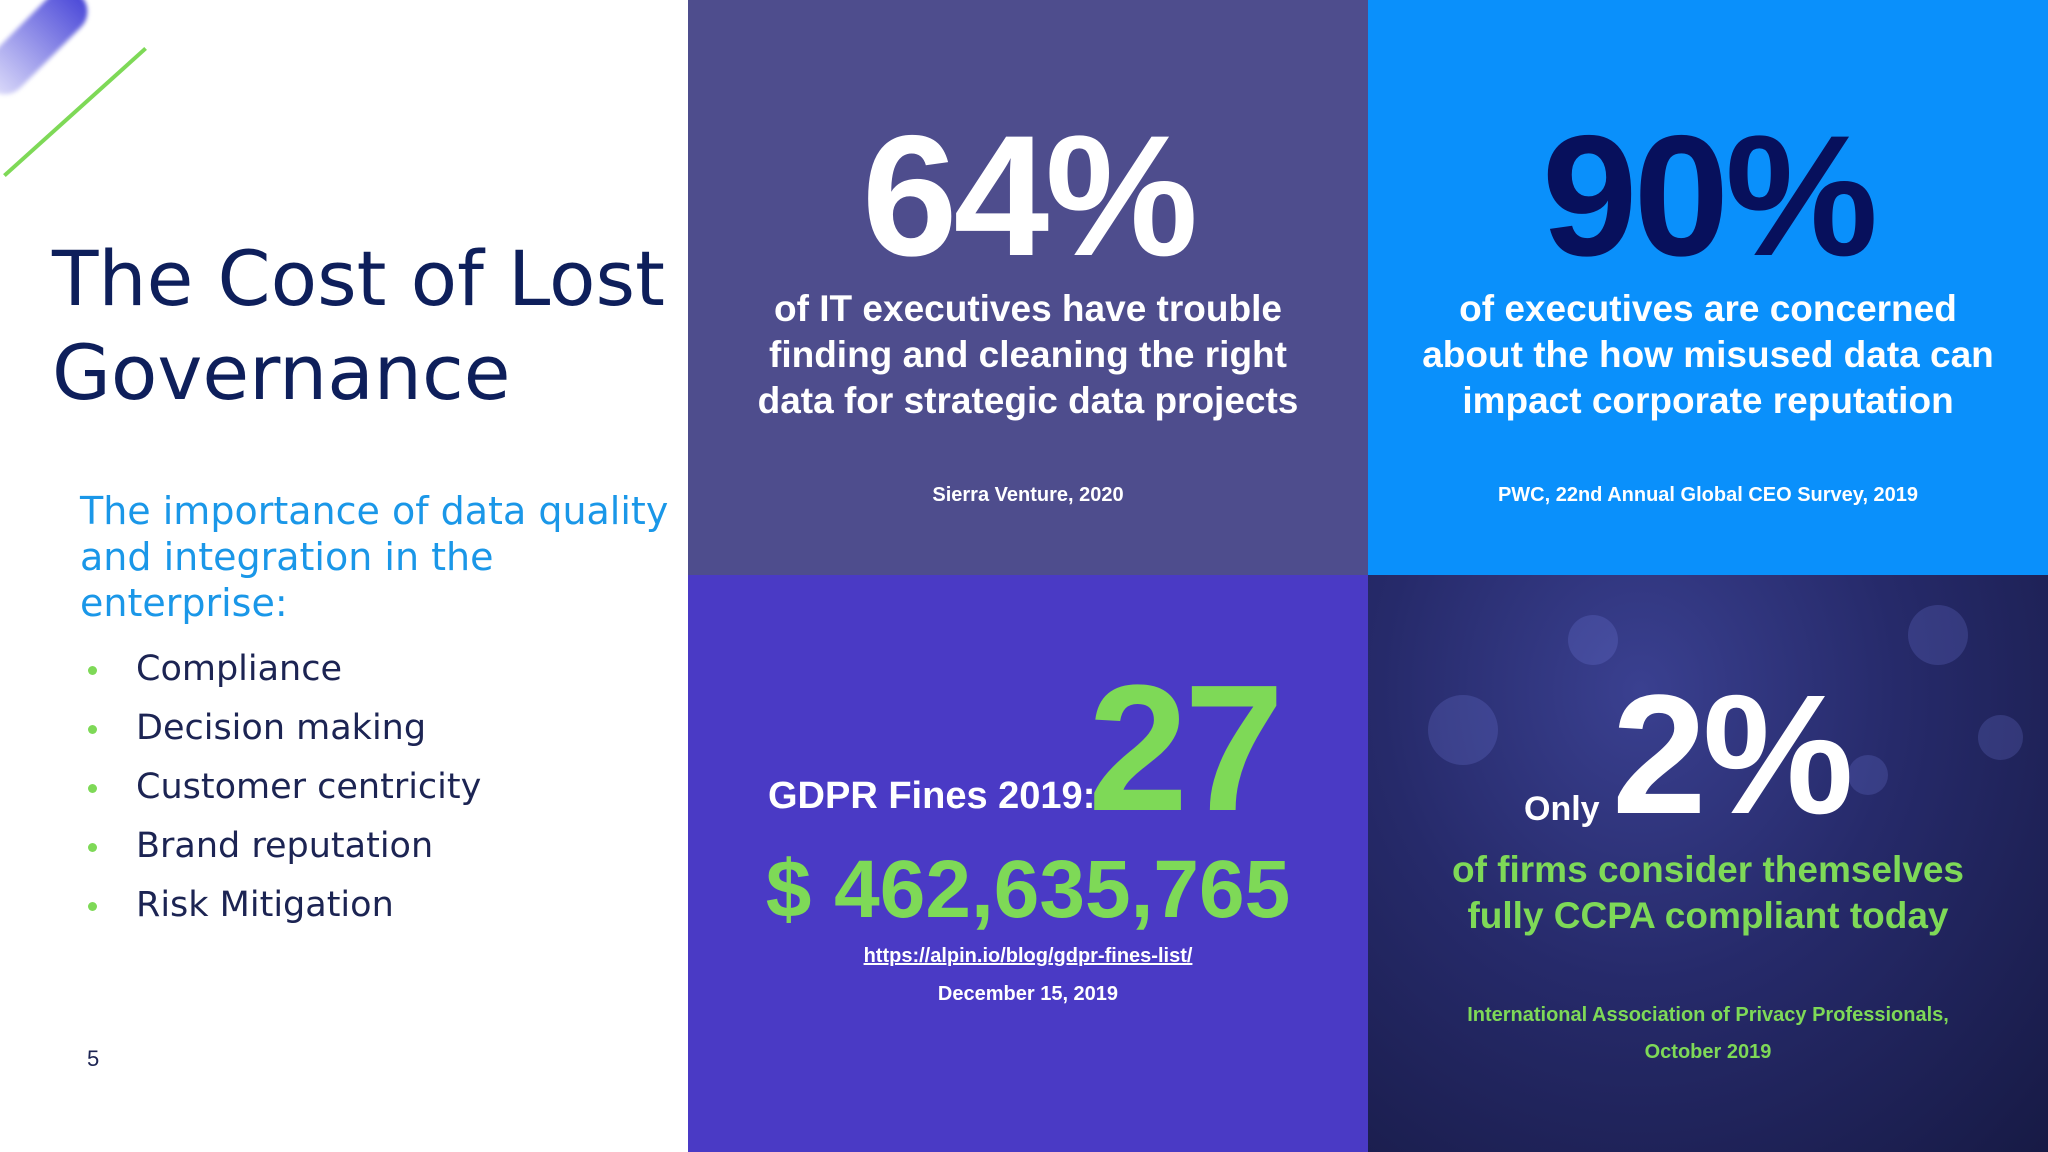  What do you see at coordinates (1029, 196) in the screenshot?
I see `stat-value: 64%` at bounding box center [1029, 196].